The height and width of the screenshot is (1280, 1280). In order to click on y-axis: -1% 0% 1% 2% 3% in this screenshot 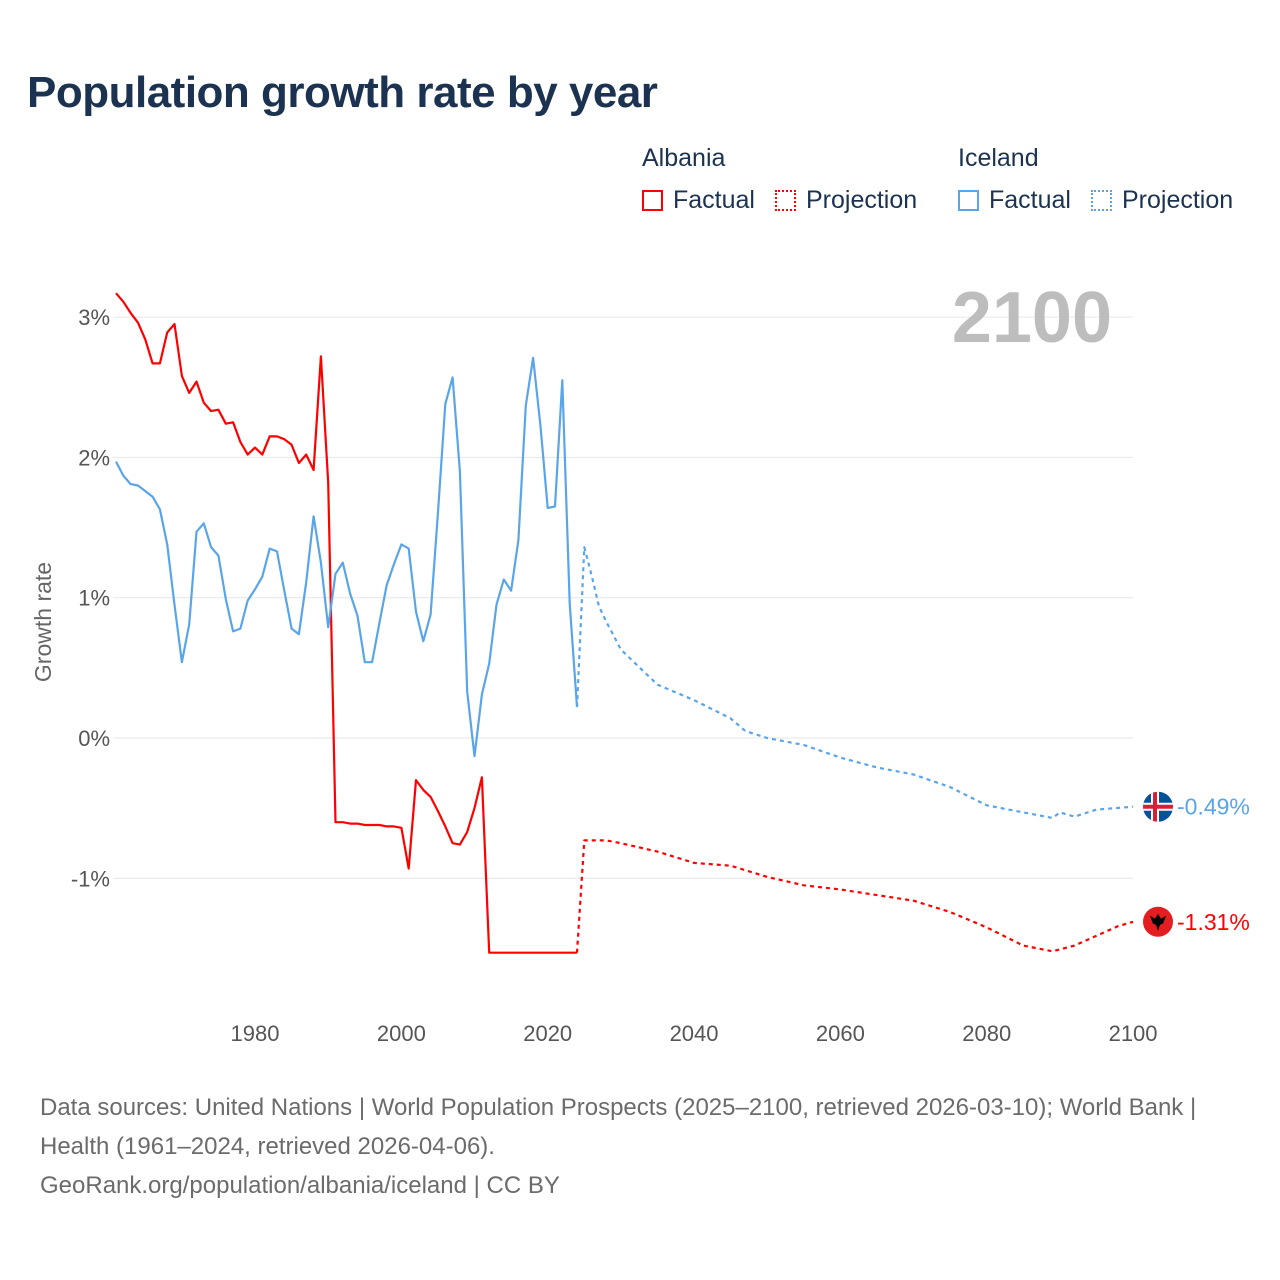, I will do `click(90, 598)`.